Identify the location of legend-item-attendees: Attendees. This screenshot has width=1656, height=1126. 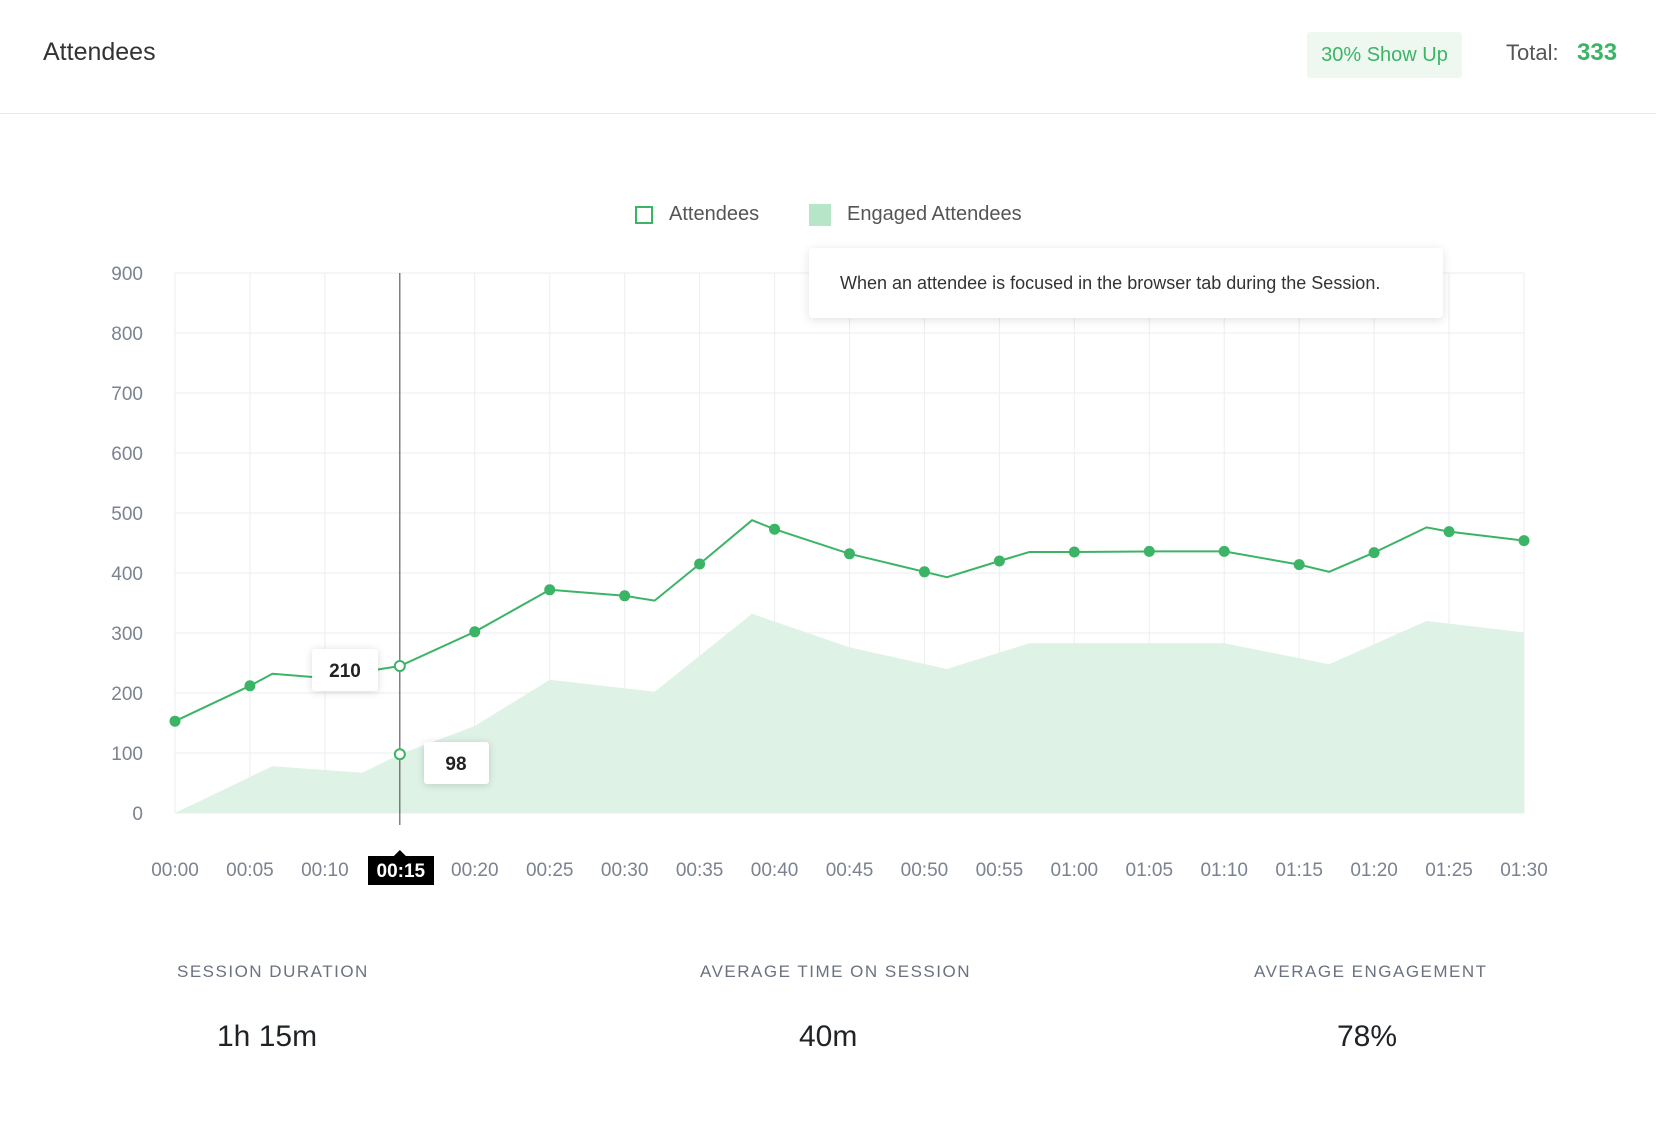
(697, 214).